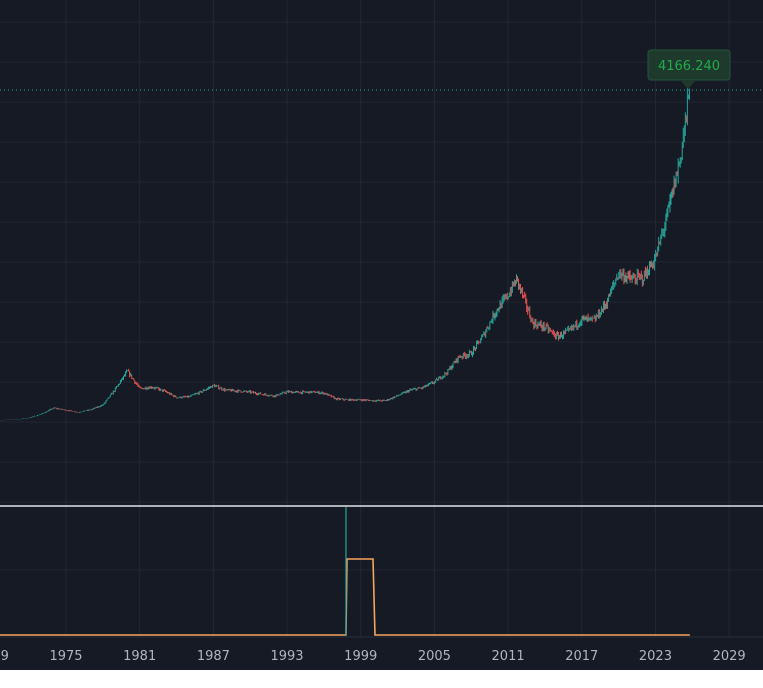 This screenshot has width=763, height=688. What do you see at coordinates (139, 656) in the screenshot?
I see `x-tick-label: 1981` at bounding box center [139, 656].